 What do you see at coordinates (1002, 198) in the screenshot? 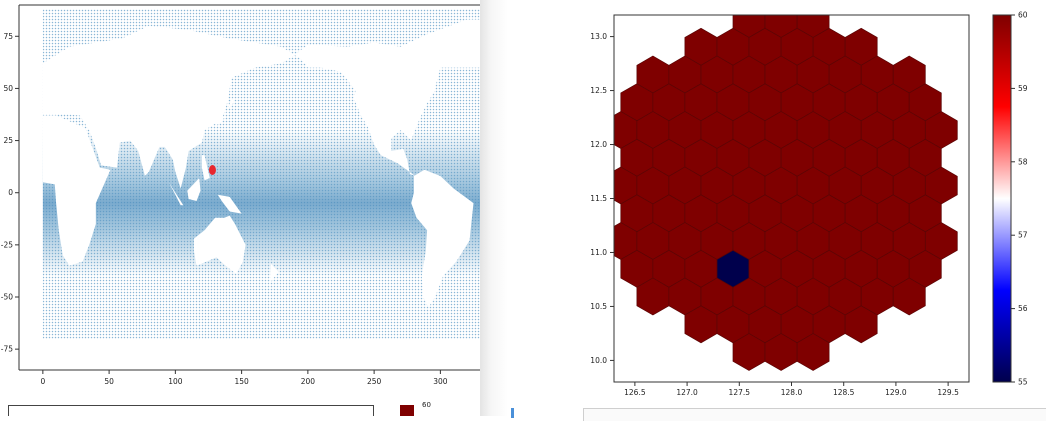
I see `colorbar` at bounding box center [1002, 198].